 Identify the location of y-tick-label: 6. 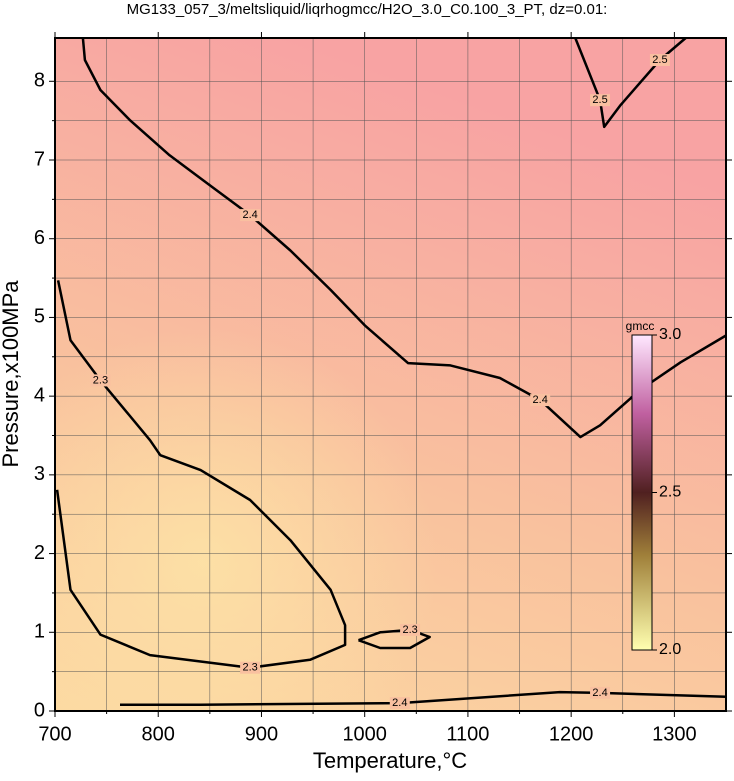
(39, 238).